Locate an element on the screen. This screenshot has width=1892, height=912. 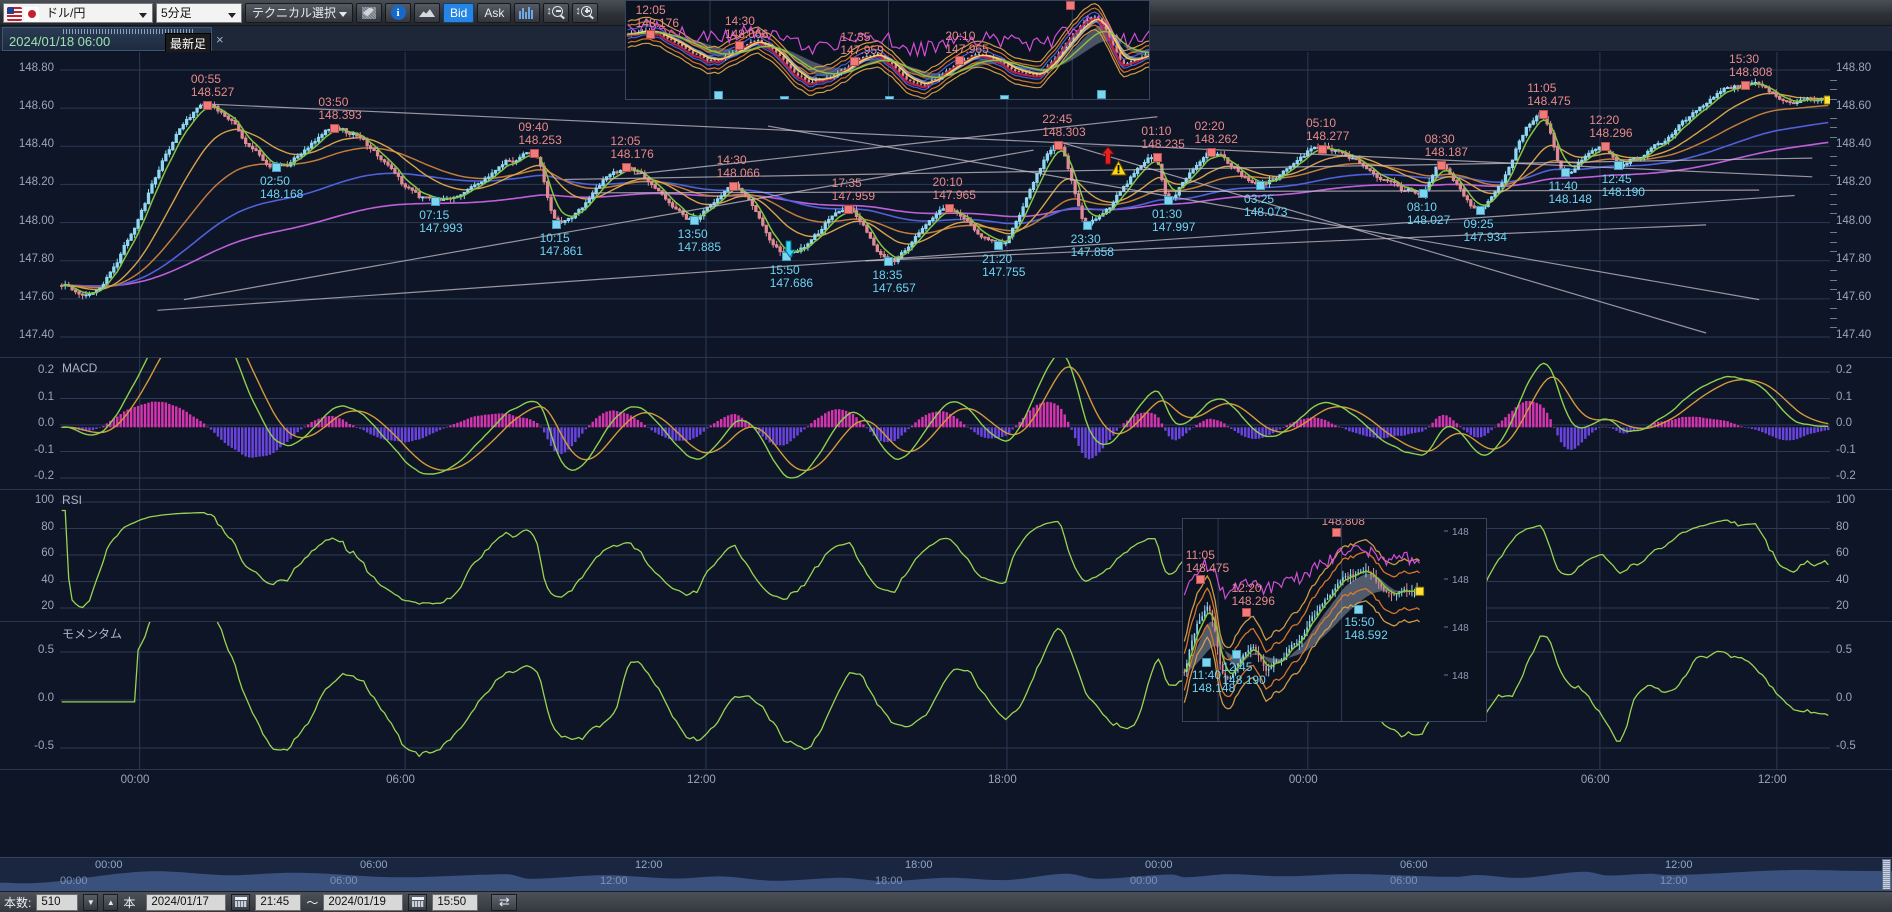
macd-tick-right: 0.1 is located at coordinates (1844, 396).